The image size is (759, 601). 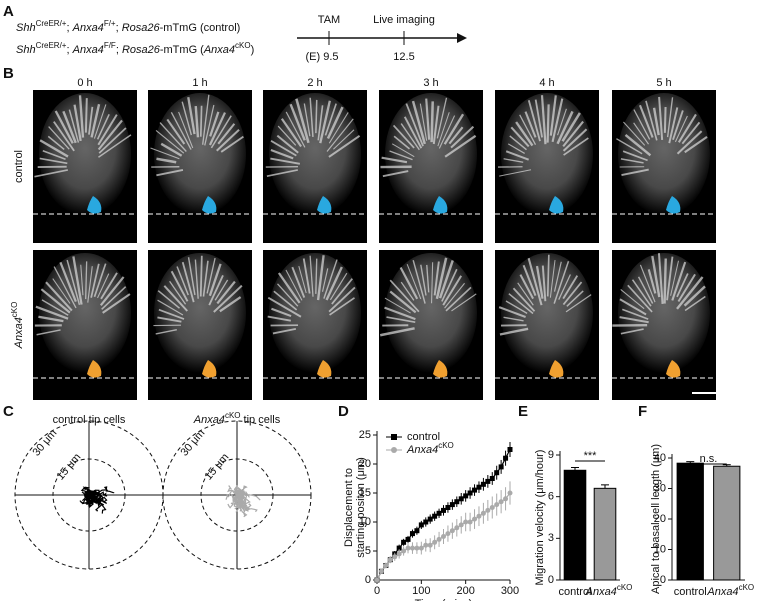 I want to click on track-title: control tip cells, so click(x=89, y=420).